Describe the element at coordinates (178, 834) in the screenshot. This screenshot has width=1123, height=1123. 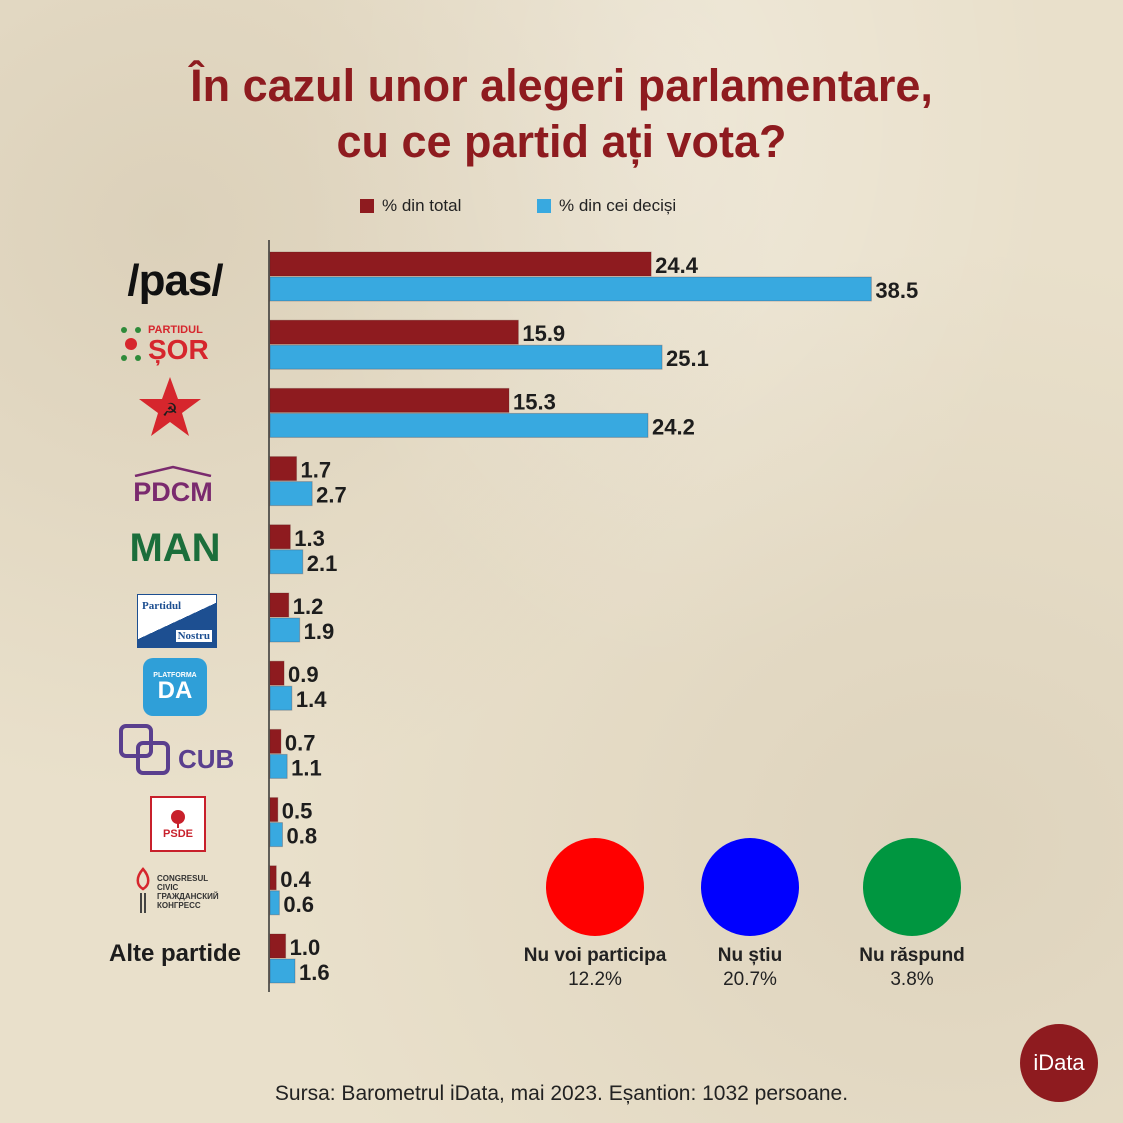
I see `logo-psde-text: PSDE` at that location.